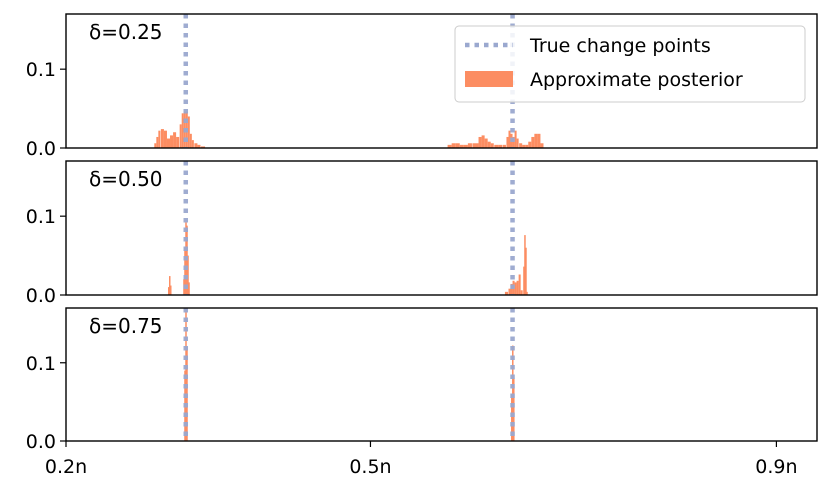  Describe the element at coordinates (370, 467) in the screenshot. I see `x-tick-label: 0.5n` at that location.